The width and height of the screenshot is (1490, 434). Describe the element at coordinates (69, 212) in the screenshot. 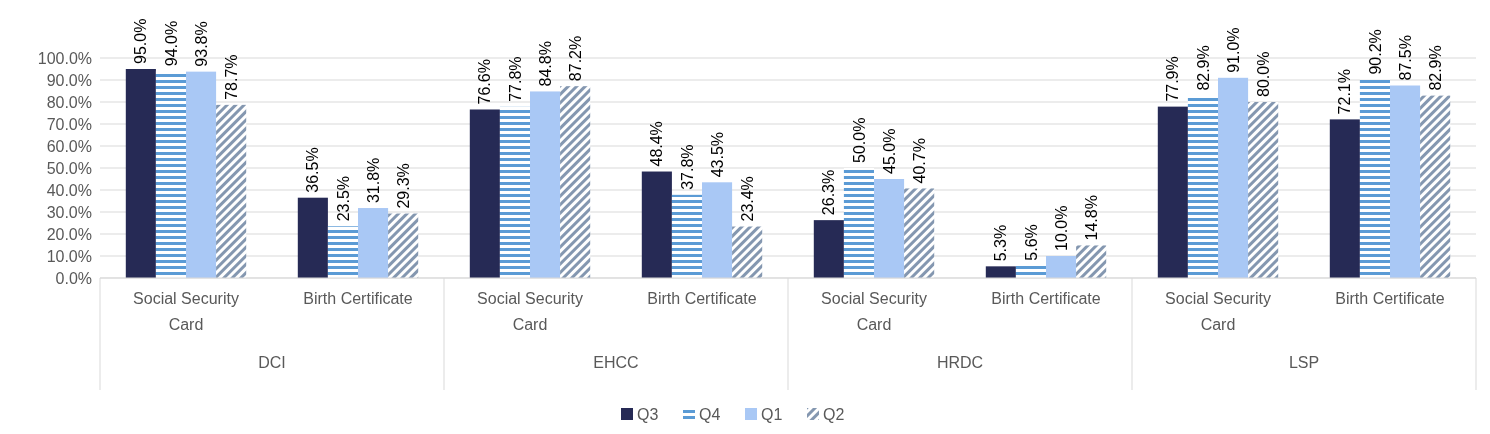

I see `y-tick-label: 30.0%` at that location.